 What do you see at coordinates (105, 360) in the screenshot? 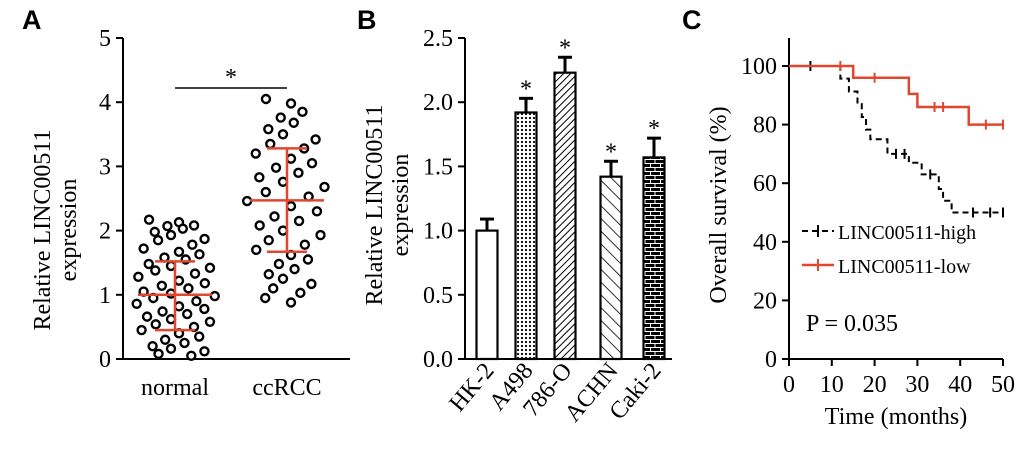
I see `panel-a-ytick-label: 0` at bounding box center [105, 360].